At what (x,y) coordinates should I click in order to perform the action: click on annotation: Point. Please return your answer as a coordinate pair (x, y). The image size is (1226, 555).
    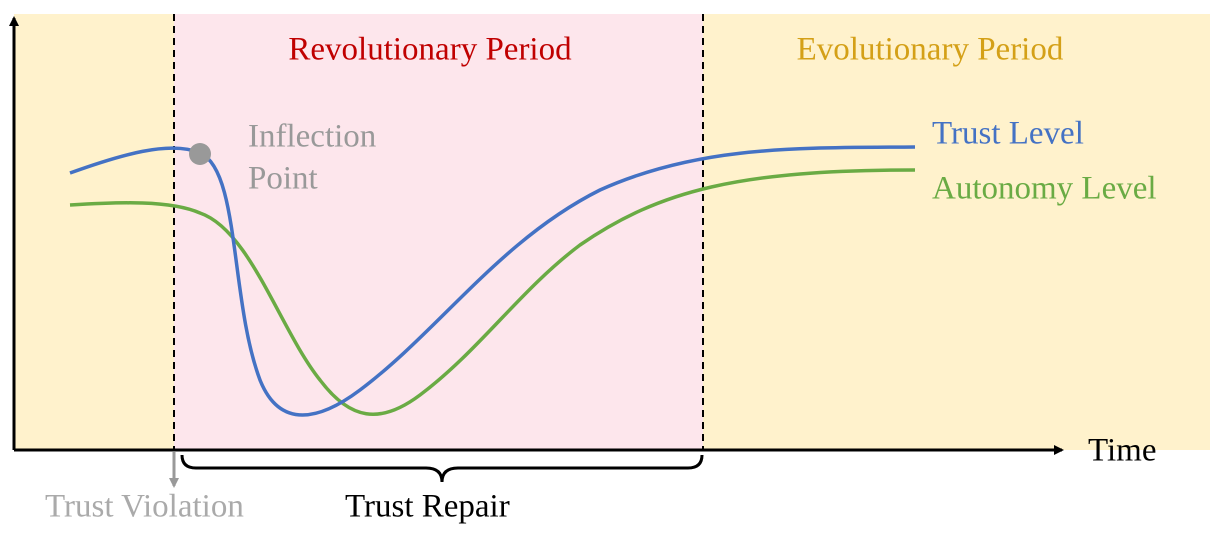
    Looking at the image, I should click on (283, 179).